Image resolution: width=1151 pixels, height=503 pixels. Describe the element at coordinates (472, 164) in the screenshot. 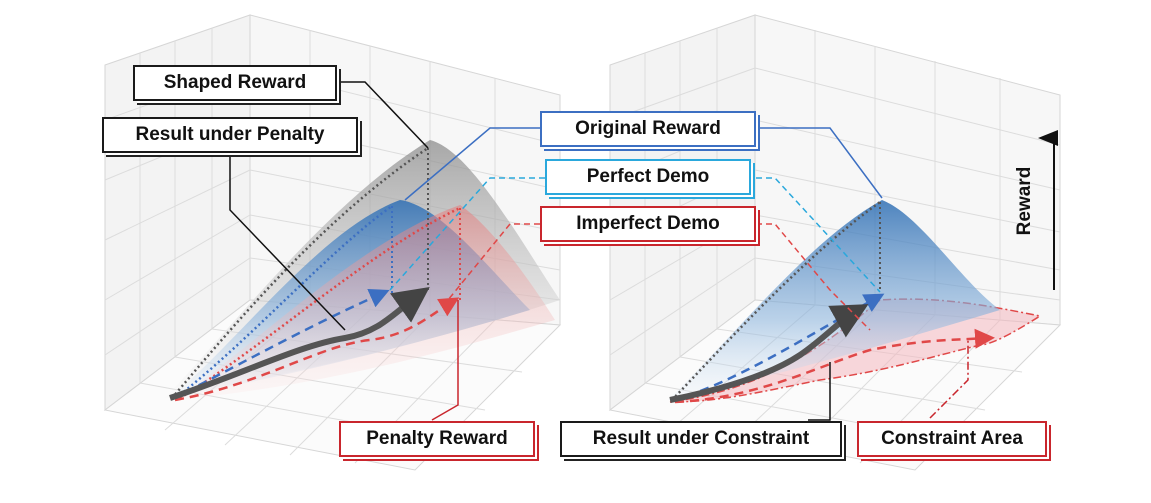

I see `leader-original-reward-left` at that location.